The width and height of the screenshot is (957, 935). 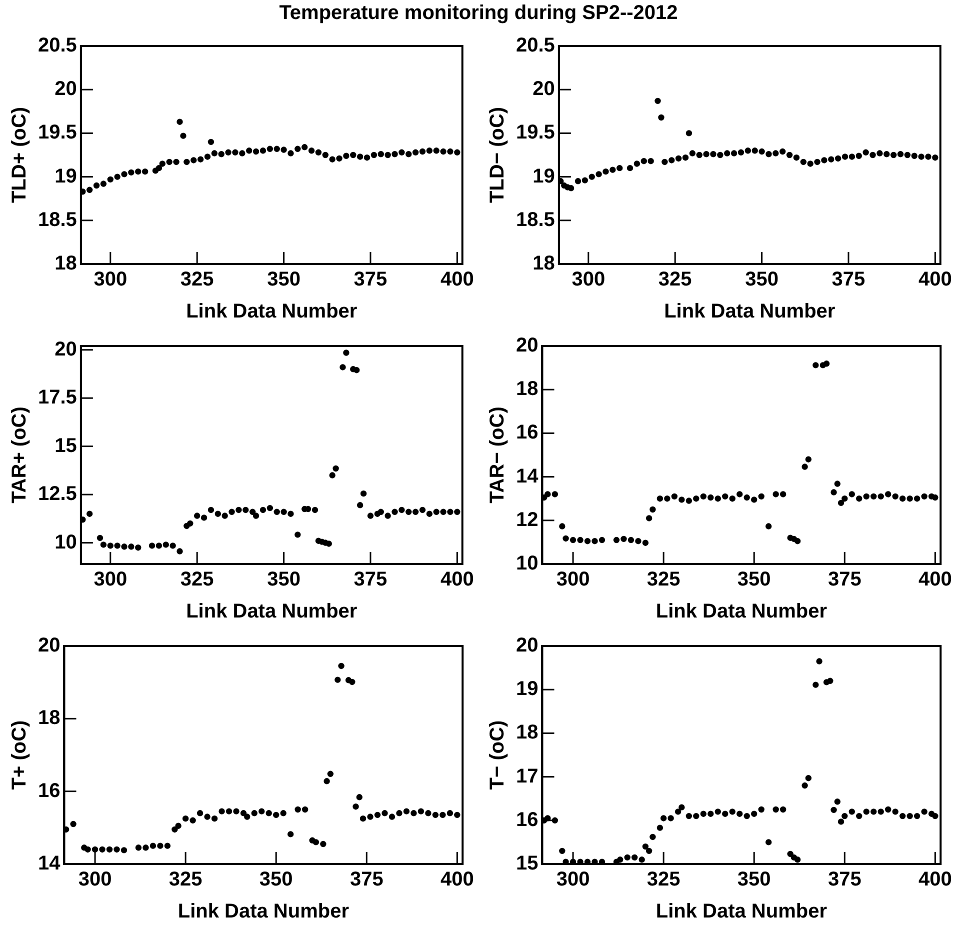 What do you see at coordinates (527, 819) in the screenshot?
I see `y-tick-label: 16` at bounding box center [527, 819].